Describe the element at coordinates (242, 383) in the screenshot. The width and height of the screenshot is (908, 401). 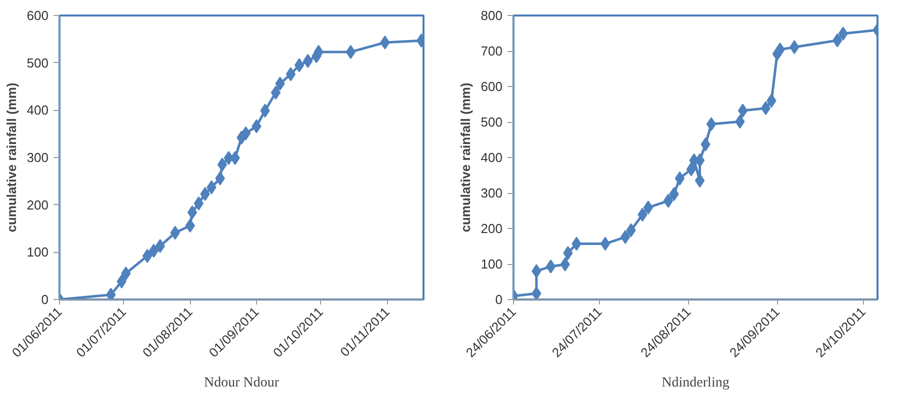
I see `text: Ndour Ndour` at that location.